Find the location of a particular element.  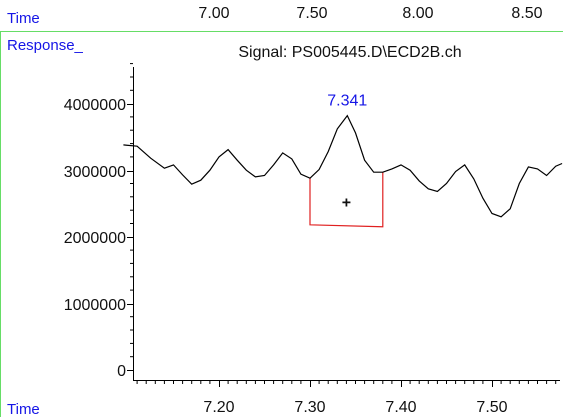

integration-baseline is located at coordinates (346, 200).